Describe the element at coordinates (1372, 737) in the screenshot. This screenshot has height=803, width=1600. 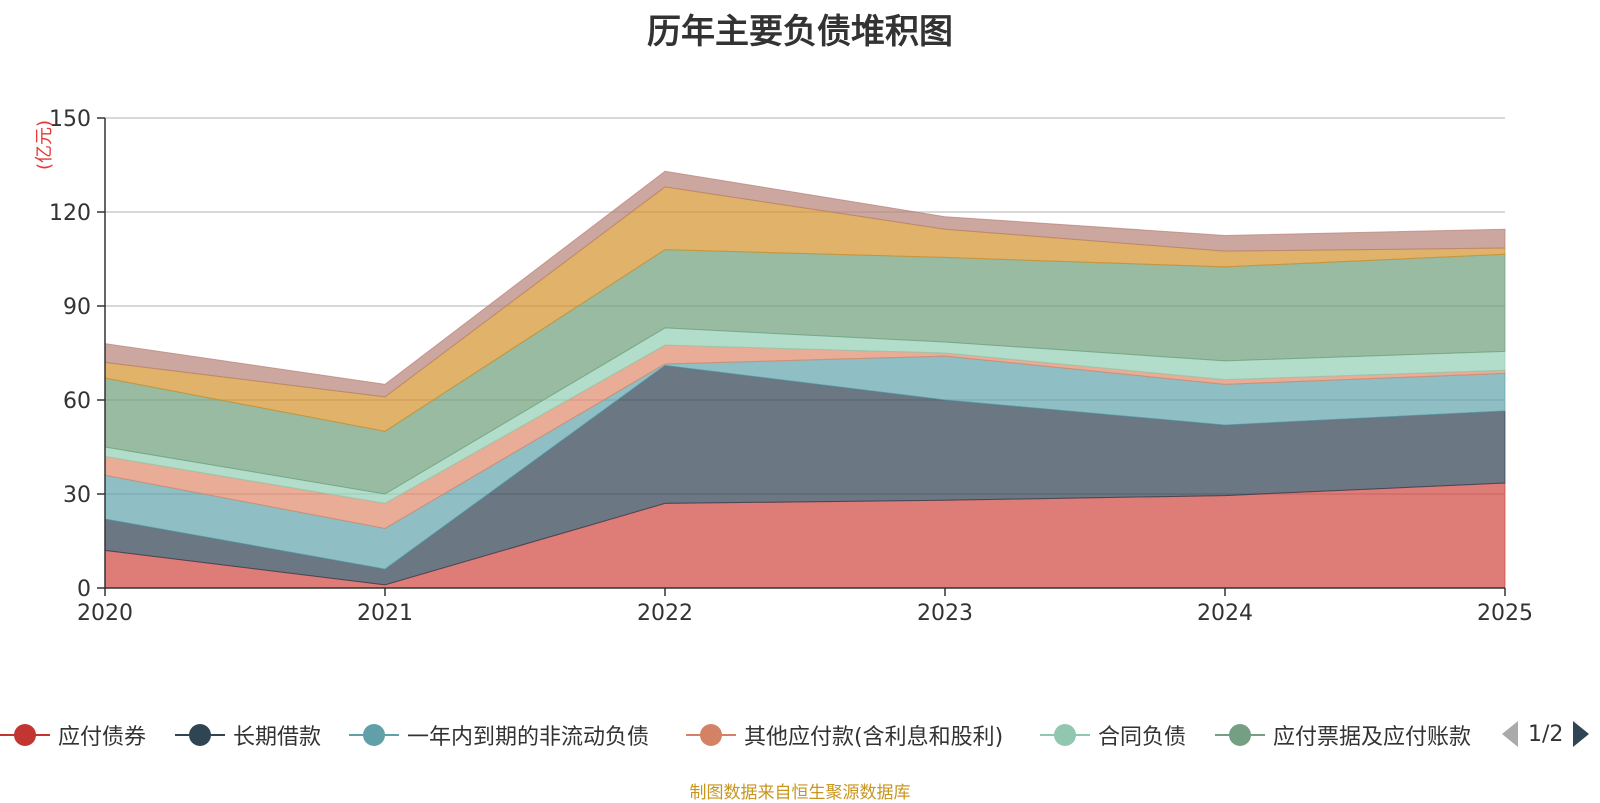
I see `legend-label: 应付票据及应付账款` at that location.